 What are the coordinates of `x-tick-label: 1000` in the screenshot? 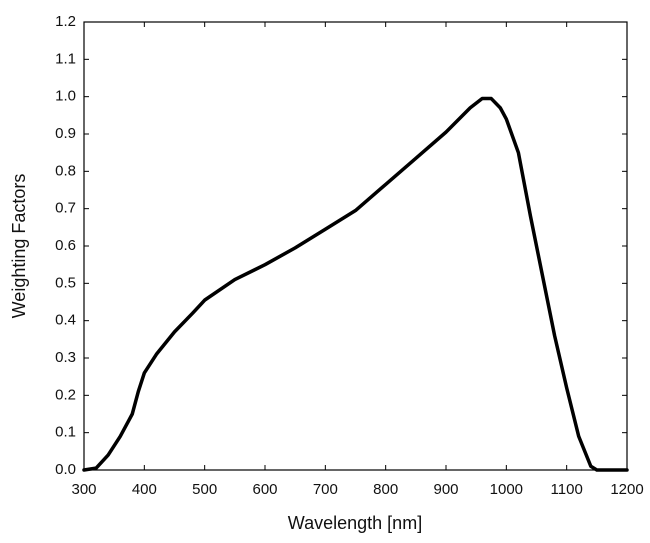 It's located at (506, 489).